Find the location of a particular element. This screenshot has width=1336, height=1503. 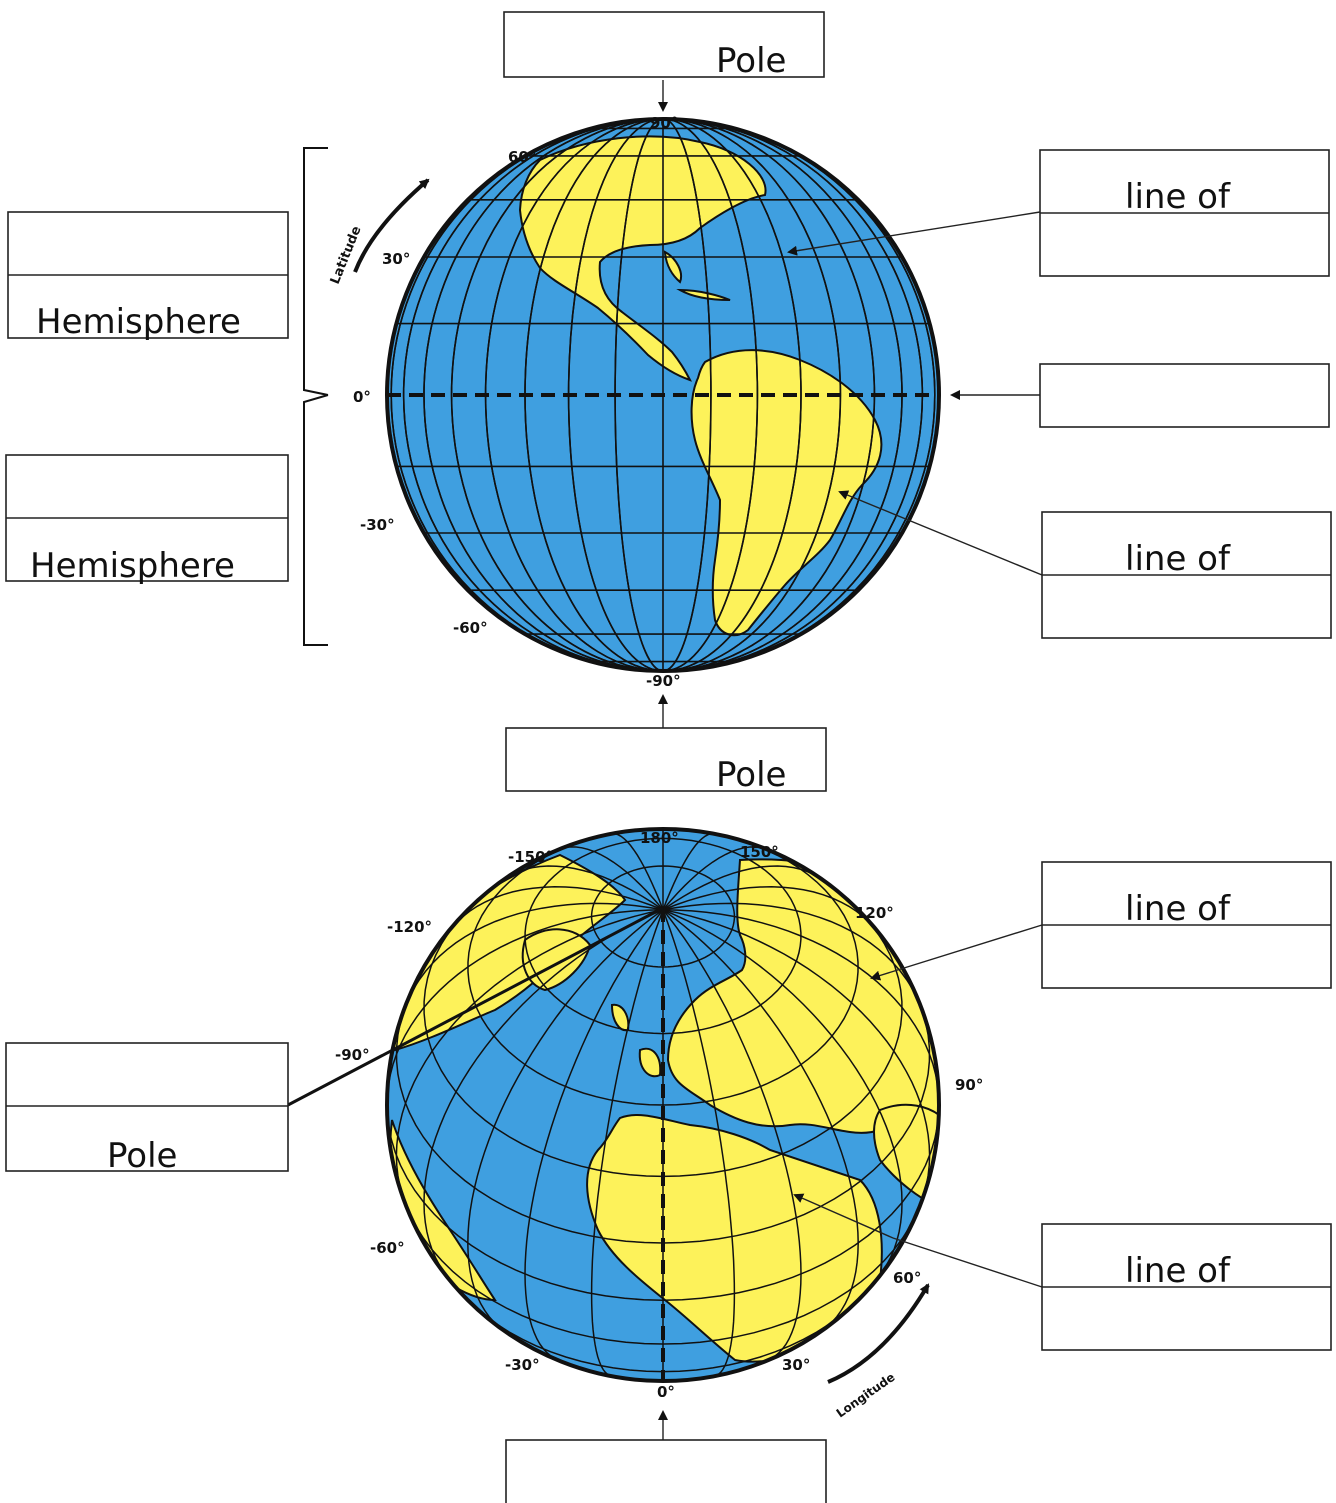

longitude-axis-label: Longitude is located at coordinates (866, 1395).